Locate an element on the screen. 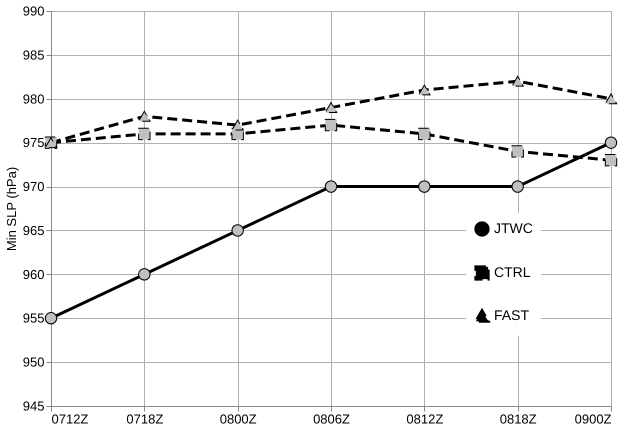 Image resolution: width=643 pixels, height=442 pixels. x-tick-label: 0718Z is located at coordinates (145, 419).